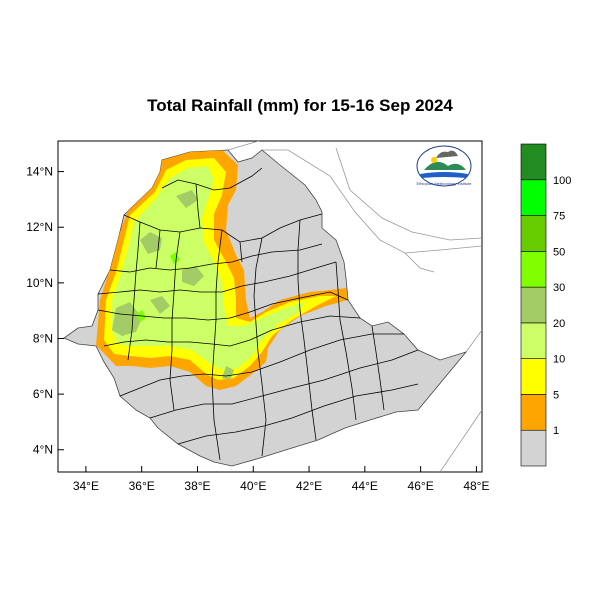 The height and width of the screenshot is (600, 600). I want to click on y-tick-label: 14°N, so click(39, 172).